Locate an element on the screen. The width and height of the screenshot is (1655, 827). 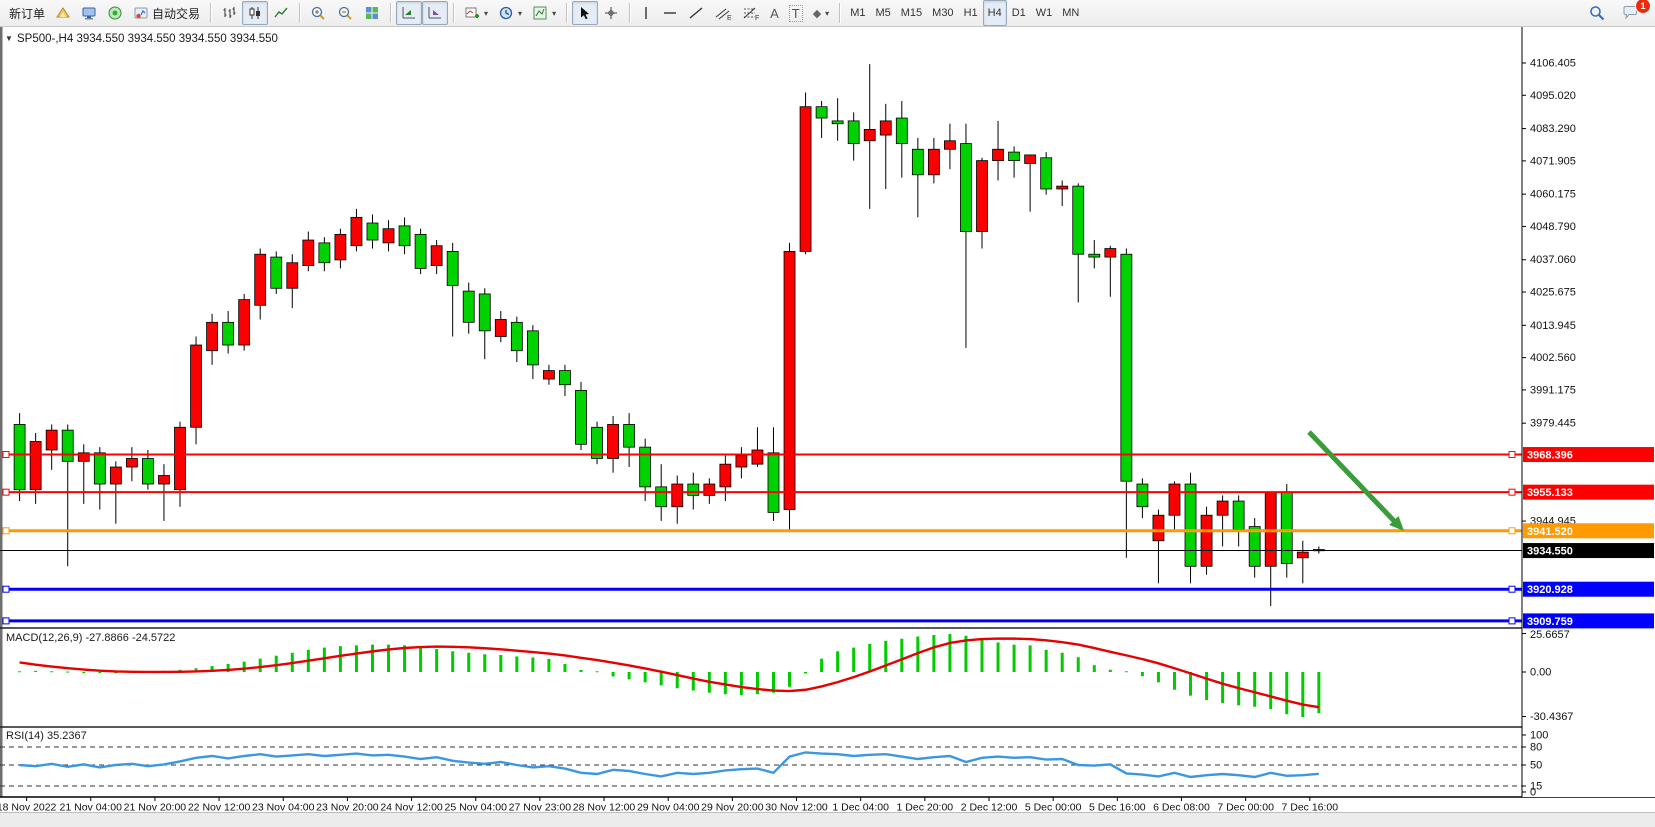
auto-trading-button: 自动交易 is located at coordinates (166, 13).